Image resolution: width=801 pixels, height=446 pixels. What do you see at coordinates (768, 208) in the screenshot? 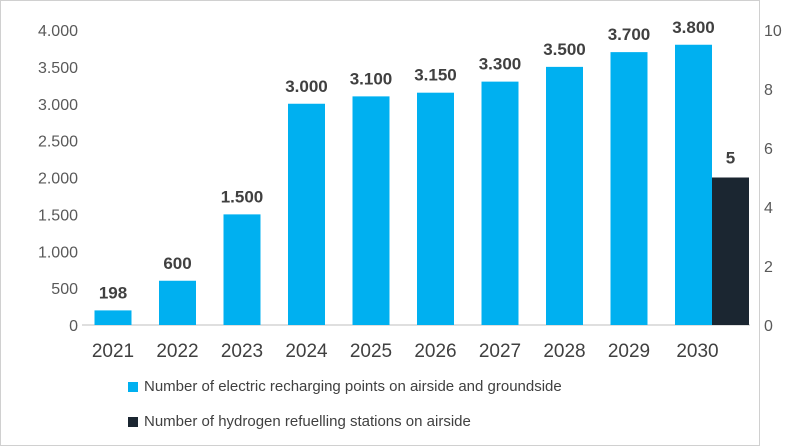
I see `right-tick-label: 4` at bounding box center [768, 208].